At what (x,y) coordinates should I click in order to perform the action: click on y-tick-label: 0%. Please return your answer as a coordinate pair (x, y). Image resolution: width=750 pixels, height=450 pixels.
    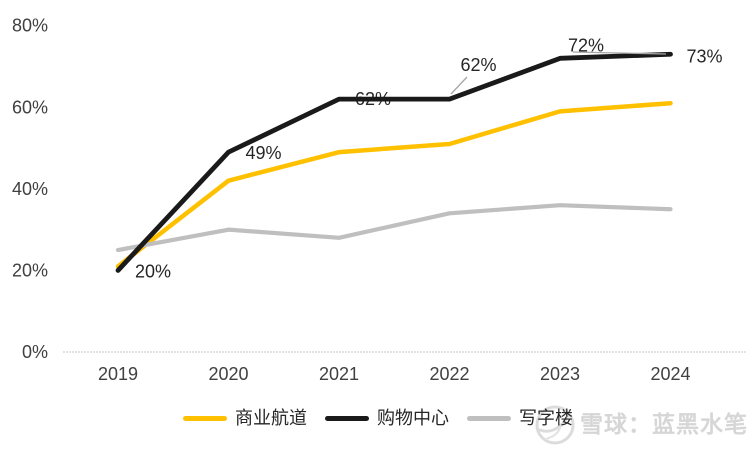
    Looking at the image, I should click on (35, 352).